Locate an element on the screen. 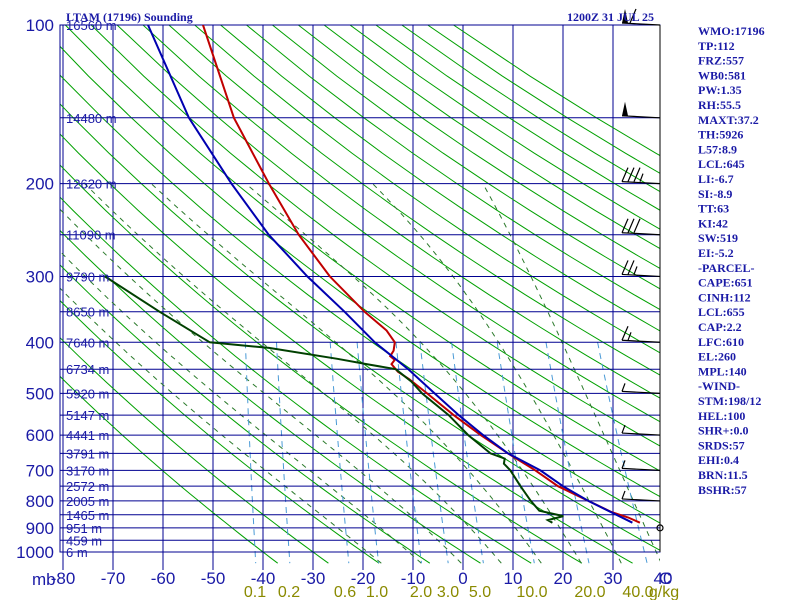 This screenshot has width=800, height=600. temperature-tick-label: C is located at coordinates (665, 578).